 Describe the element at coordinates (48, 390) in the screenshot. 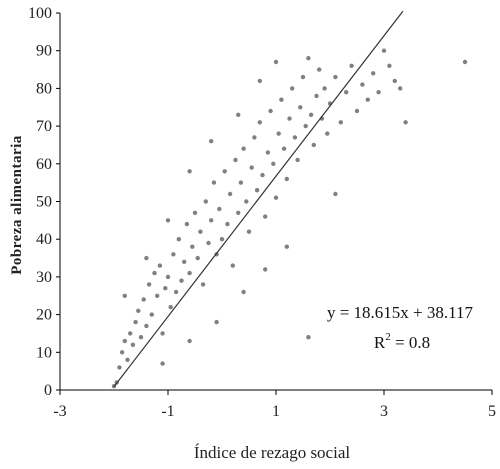

I see `y-tick-label: 0` at that location.